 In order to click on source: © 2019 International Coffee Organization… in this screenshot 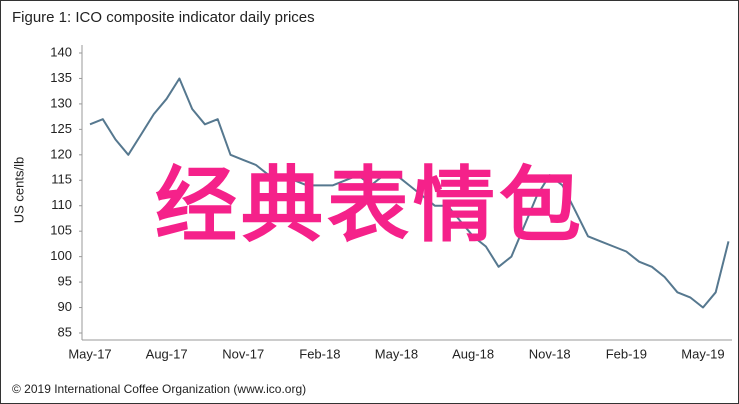, I will do `click(159, 389)`.